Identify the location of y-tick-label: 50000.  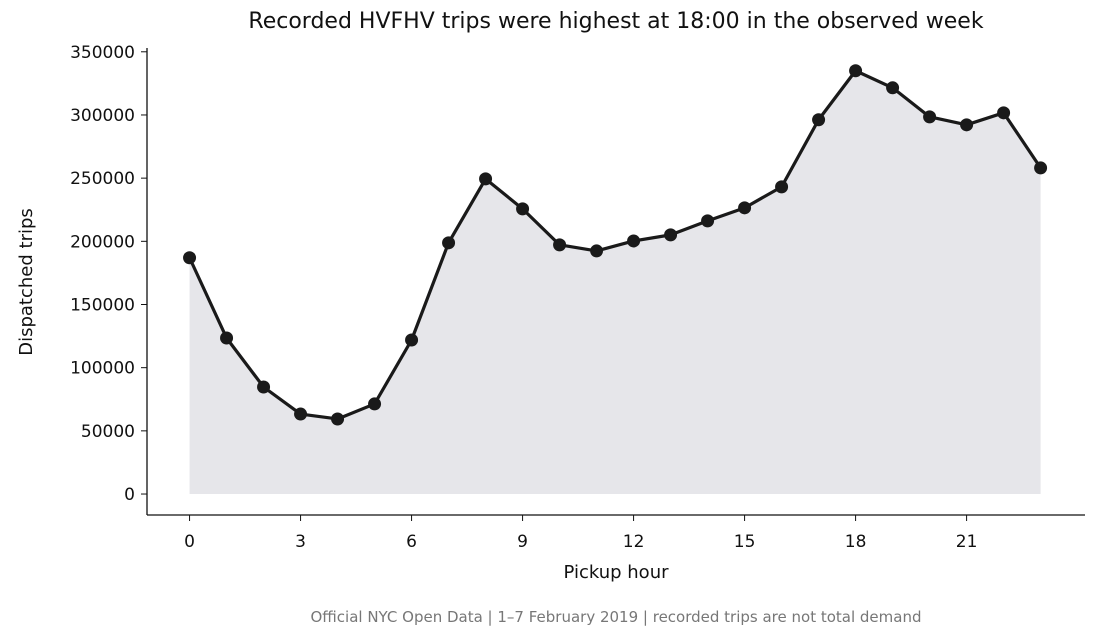
(108, 432).